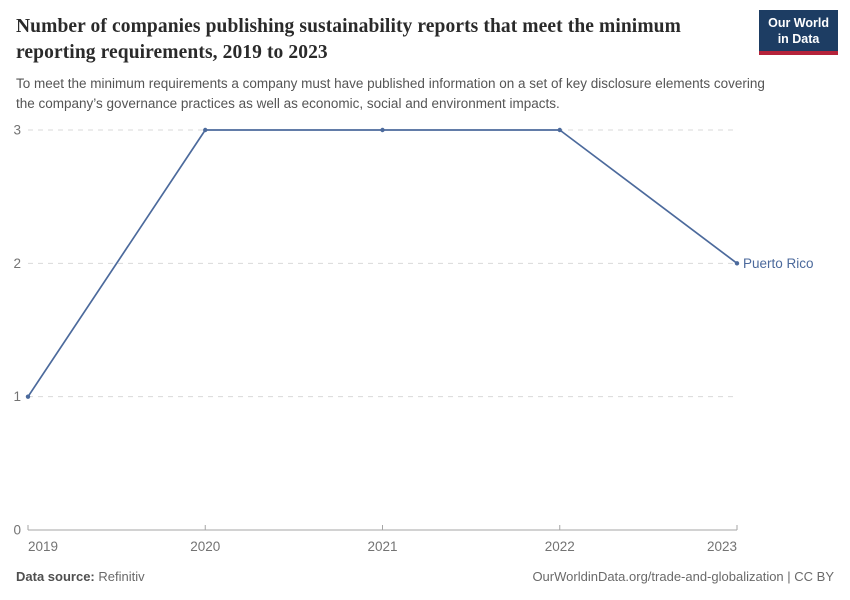  What do you see at coordinates (798, 23) in the screenshot?
I see `owid-logo-line1: Our World` at bounding box center [798, 23].